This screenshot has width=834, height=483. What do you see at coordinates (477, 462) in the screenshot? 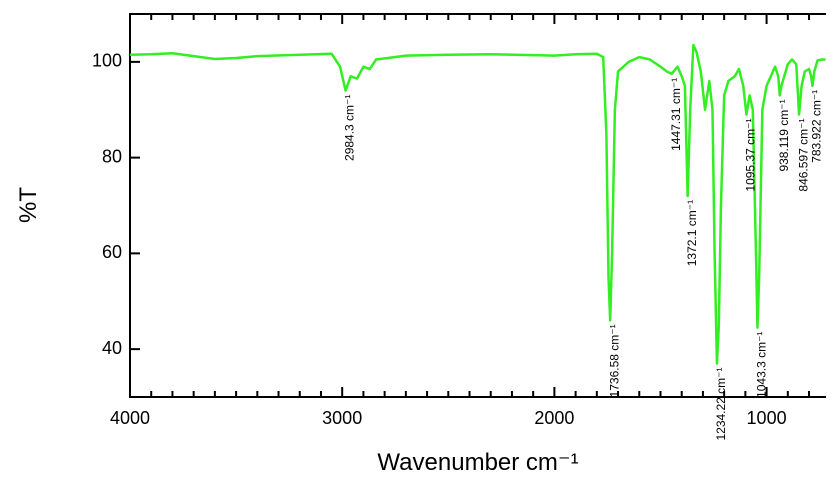
I see `x-axis-label: Wavenumber cm⁻¹` at bounding box center [477, 462].